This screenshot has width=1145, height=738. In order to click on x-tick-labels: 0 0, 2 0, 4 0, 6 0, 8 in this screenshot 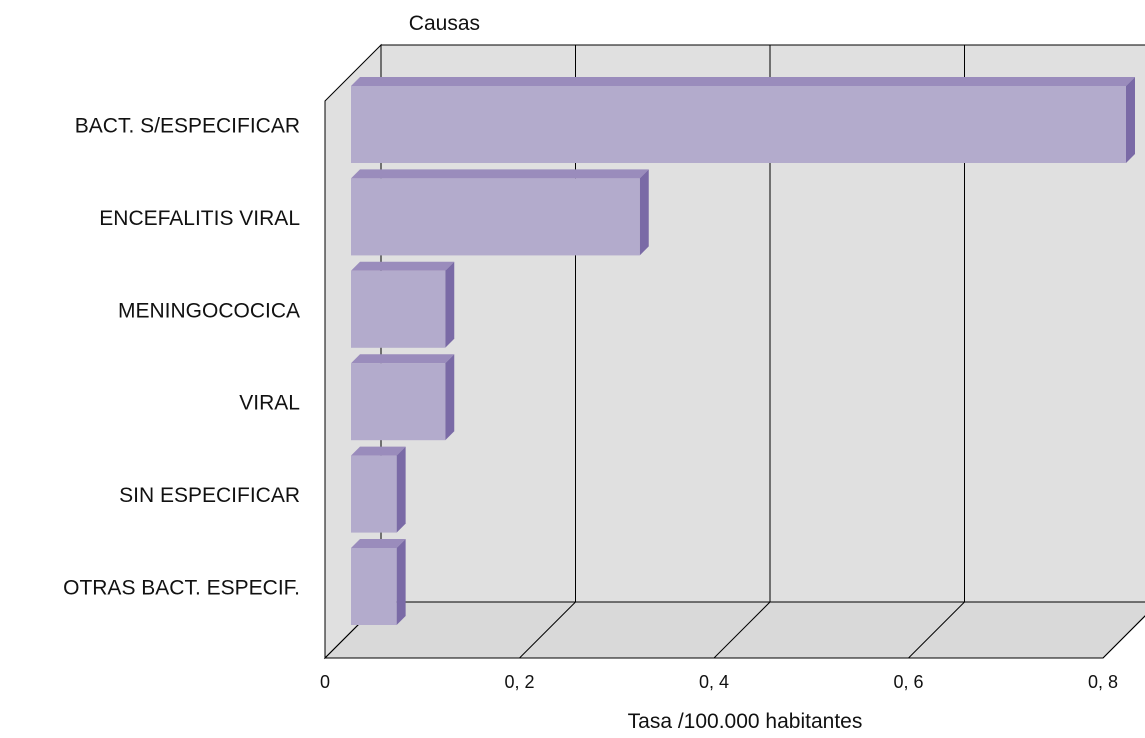, I will do `click(719, 682)`.